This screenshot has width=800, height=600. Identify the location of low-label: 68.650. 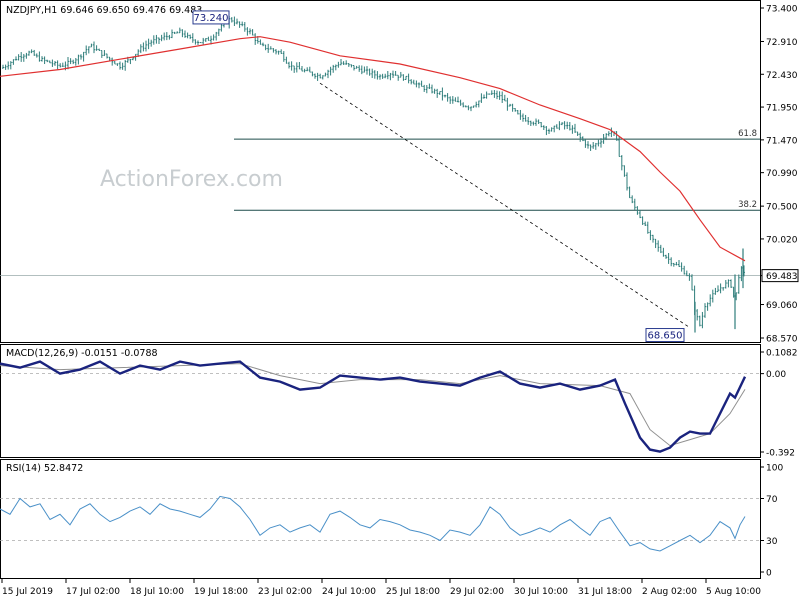
(665, 336).